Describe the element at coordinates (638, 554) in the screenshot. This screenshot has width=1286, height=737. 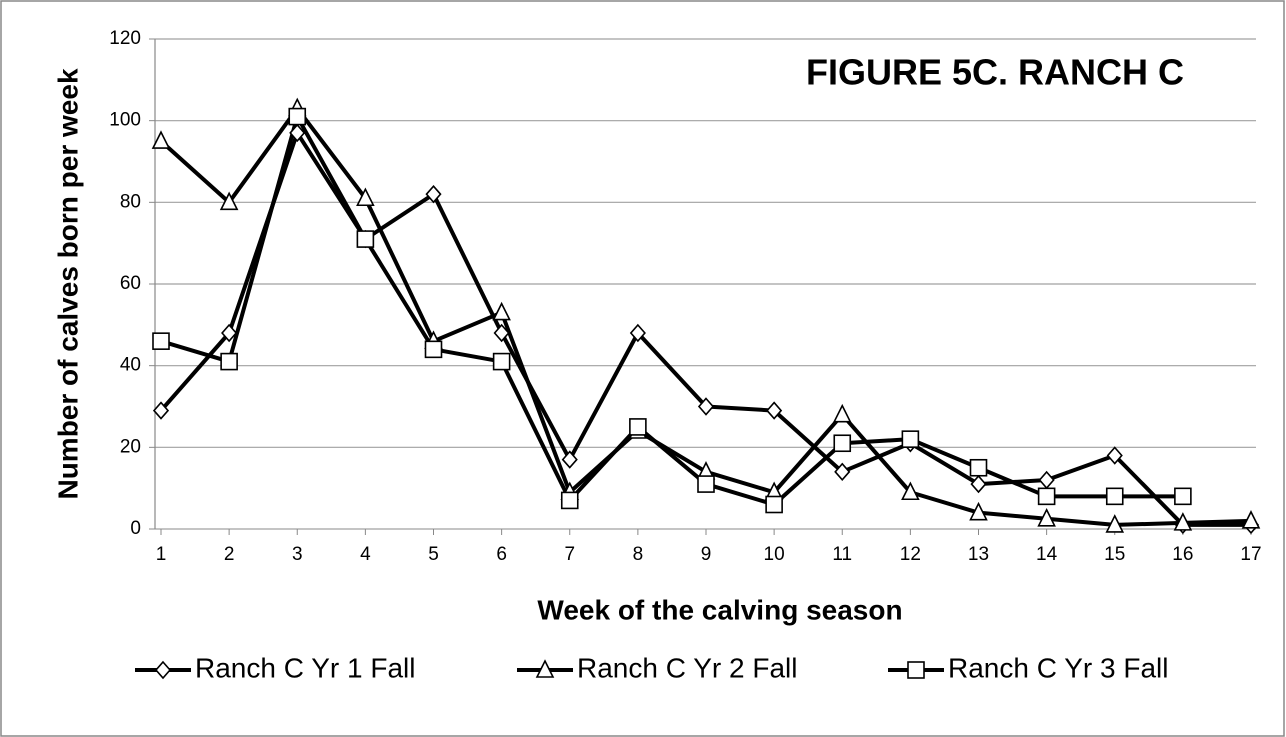
I see `x-tick-label: 8` at that location.